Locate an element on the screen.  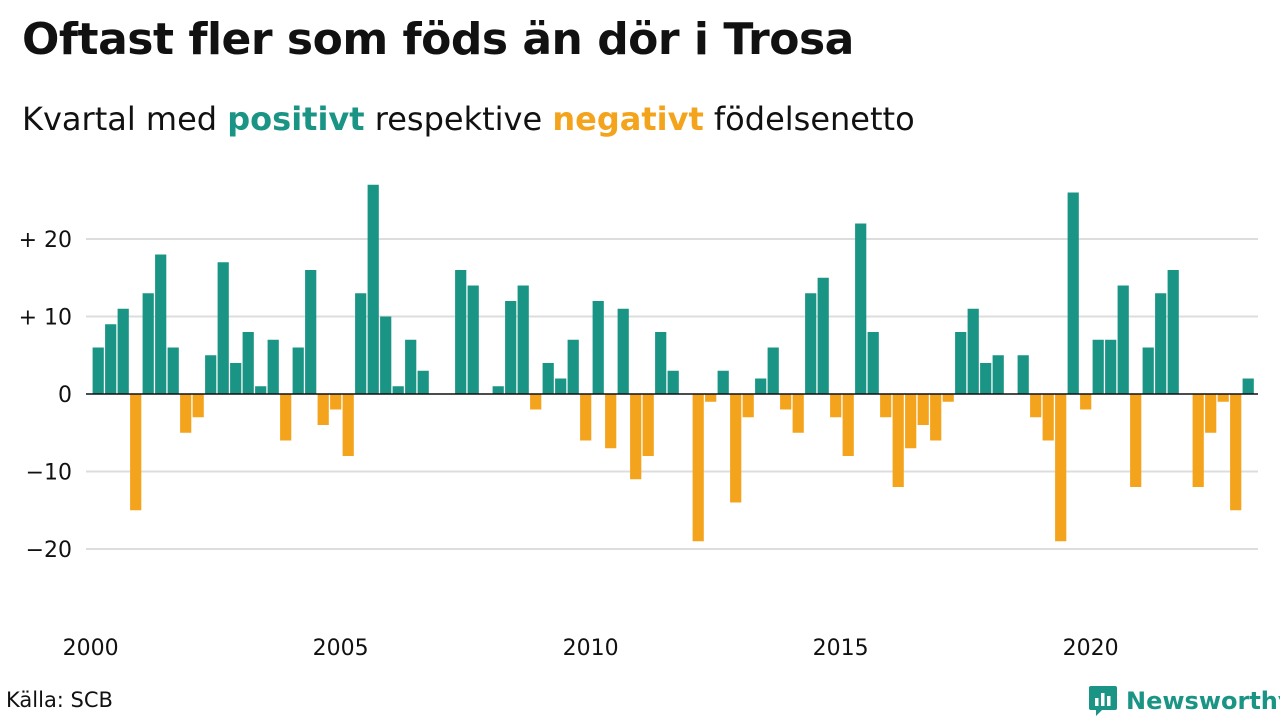
chart-title: Oftast fler som föds än dör i Trosa is located at coordinates (438, 39).